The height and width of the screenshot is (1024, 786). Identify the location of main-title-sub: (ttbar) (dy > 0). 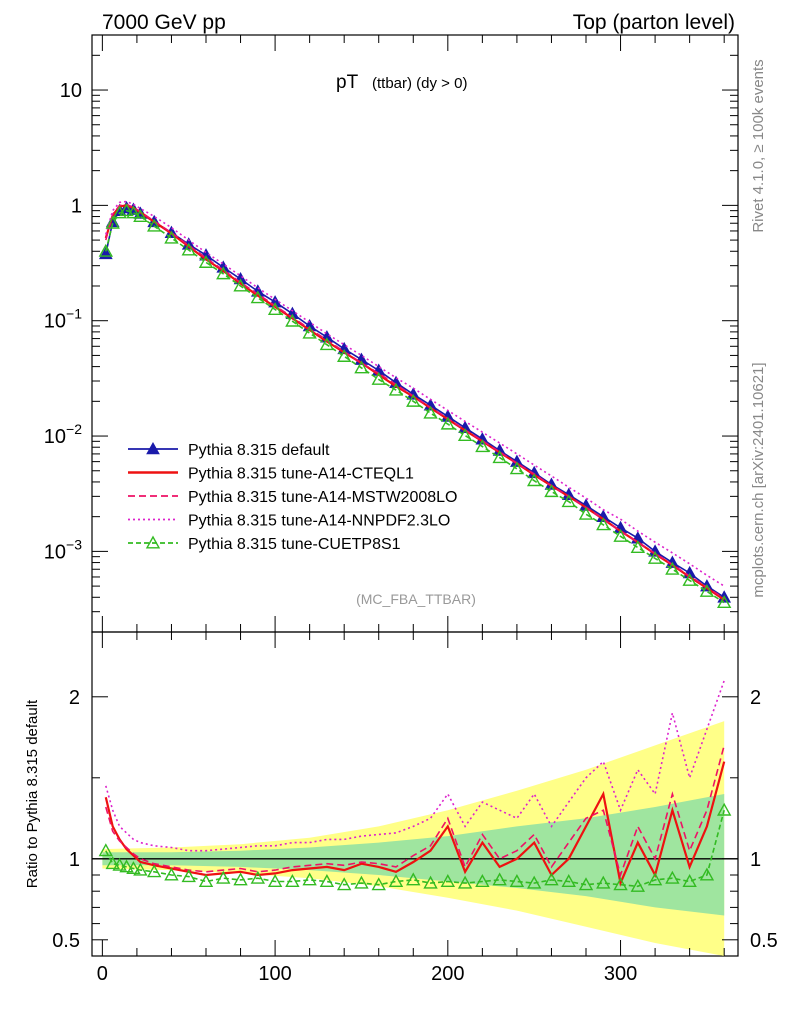
(419, 83).